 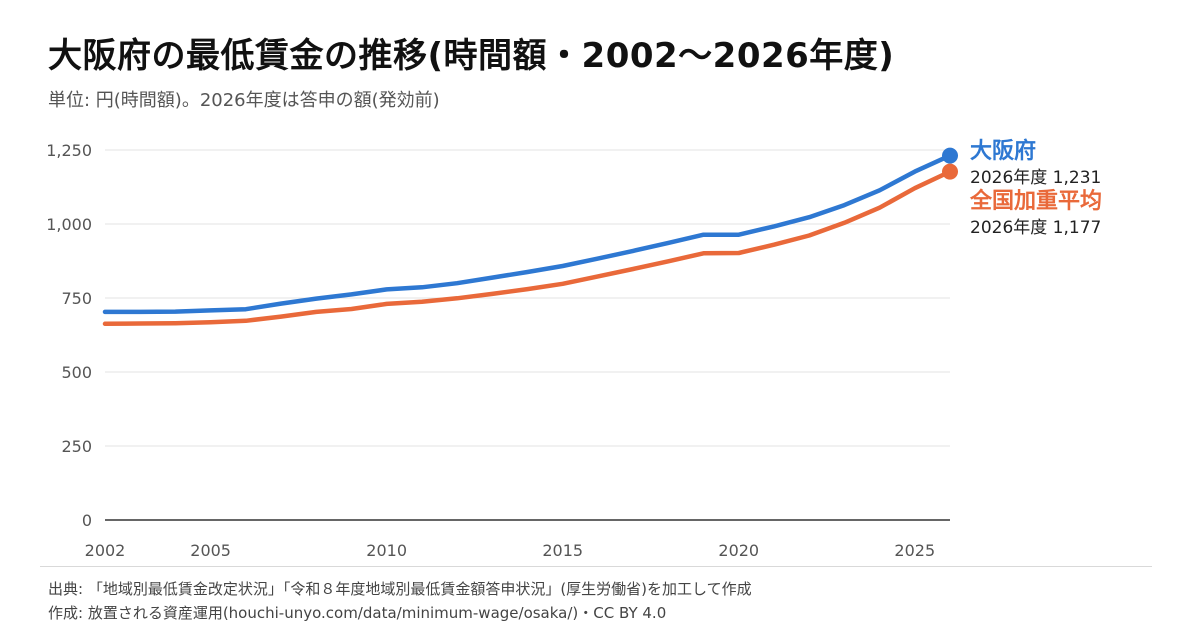 I want to click on series-name-label: 大阪府, so click(x=1003, y=151).